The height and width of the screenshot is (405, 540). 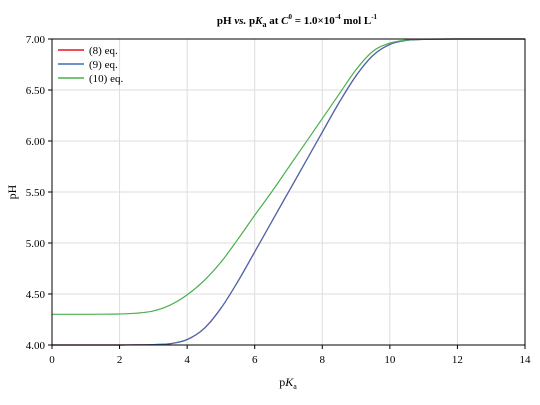 What do you see at coordinates (390, 360) in the screenshot?
I see `x-tick-label-5: 10` at bounding box center [390, 360].